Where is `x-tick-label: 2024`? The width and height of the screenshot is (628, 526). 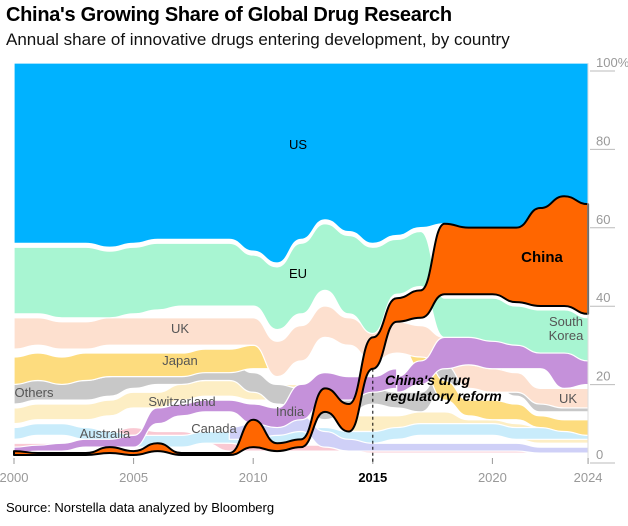 x-tick-label: 2024 is located at coordinates (588, 477).